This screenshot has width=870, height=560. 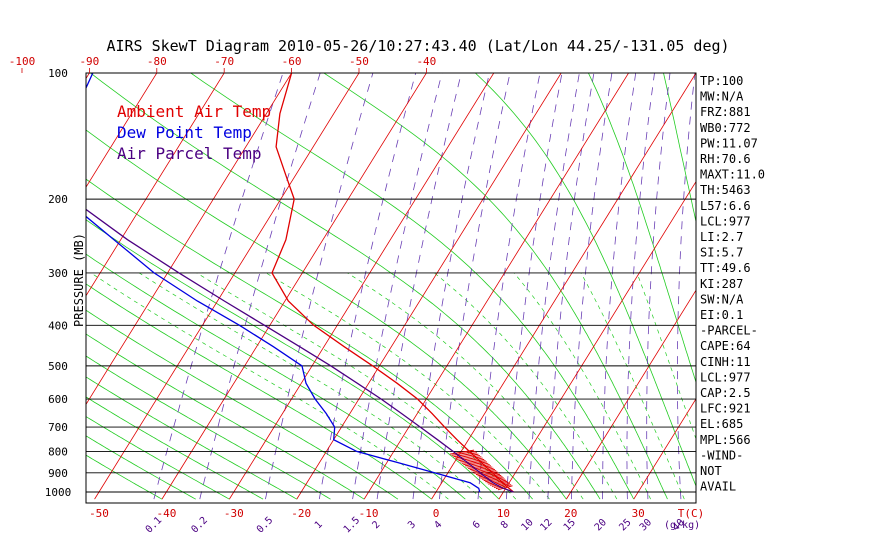 What do you see at coordinates (369, 513) in the screenshot?
I see `bottom-tick-label: -10` at bounding box center [369, 513].